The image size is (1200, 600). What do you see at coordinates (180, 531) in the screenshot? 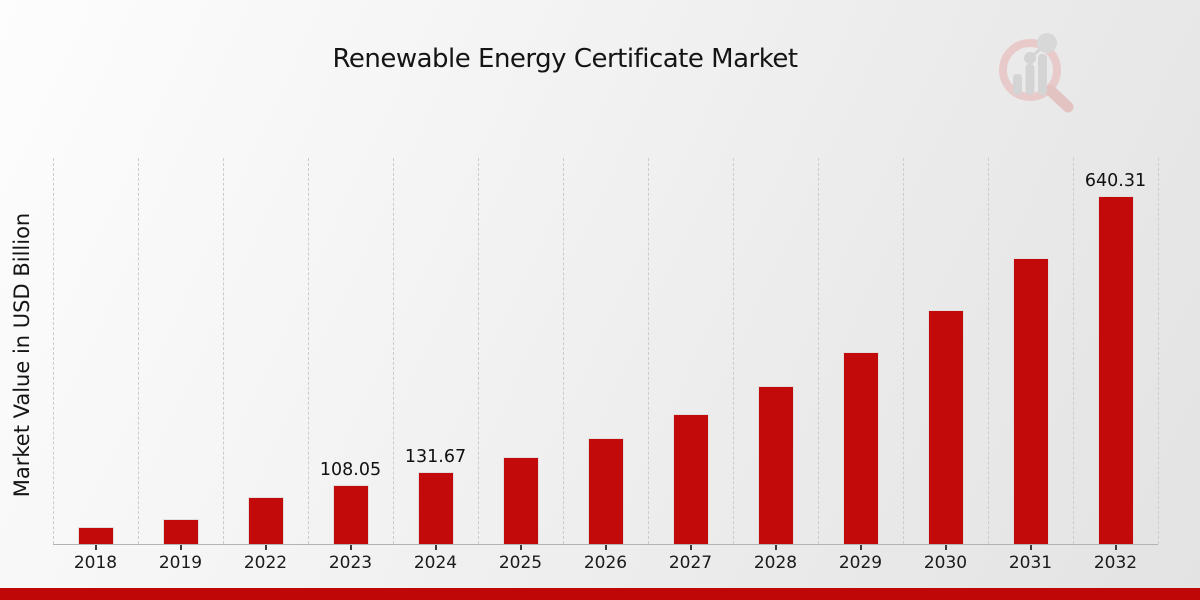
I see `bar-2019` at bounding box center [180, 531].